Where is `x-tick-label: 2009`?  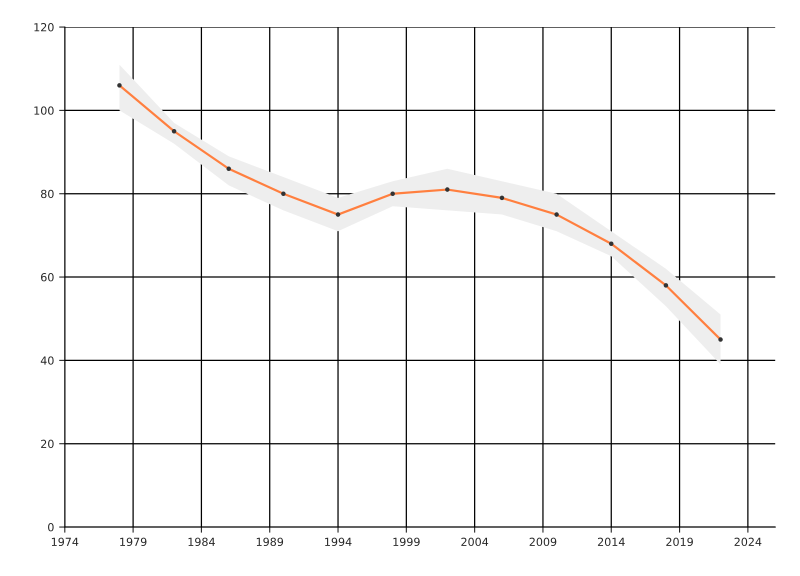 x-tick-label: 2009 is located at coordinates (543, 542).